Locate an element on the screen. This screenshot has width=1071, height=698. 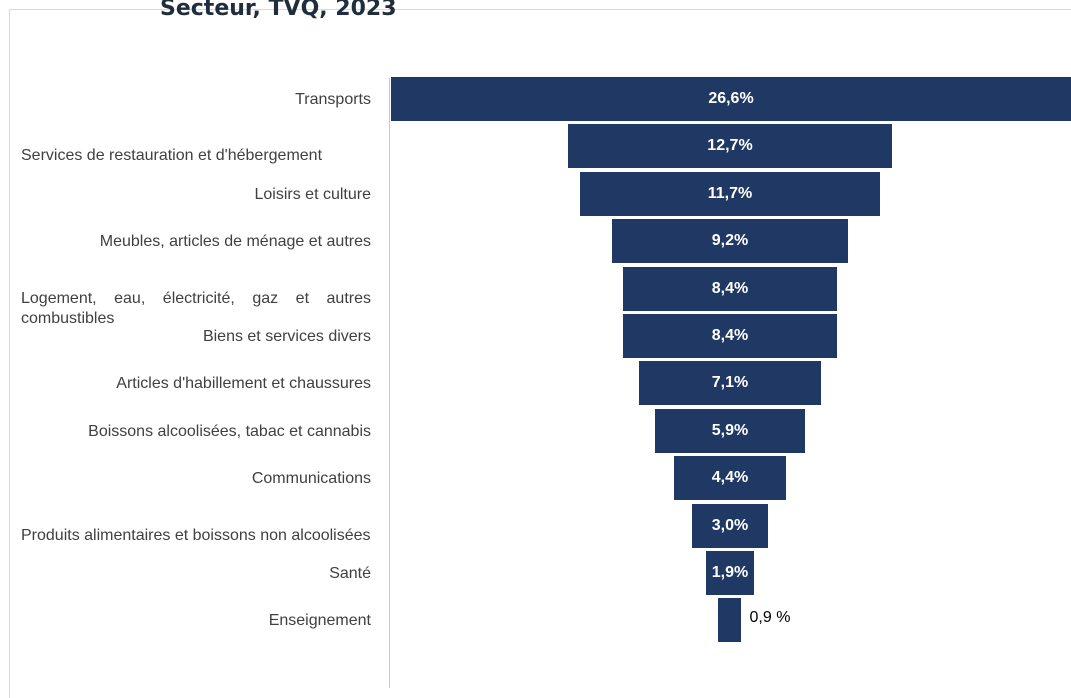
bar-value-label: 11,7% is located at coordinates (730, 193).